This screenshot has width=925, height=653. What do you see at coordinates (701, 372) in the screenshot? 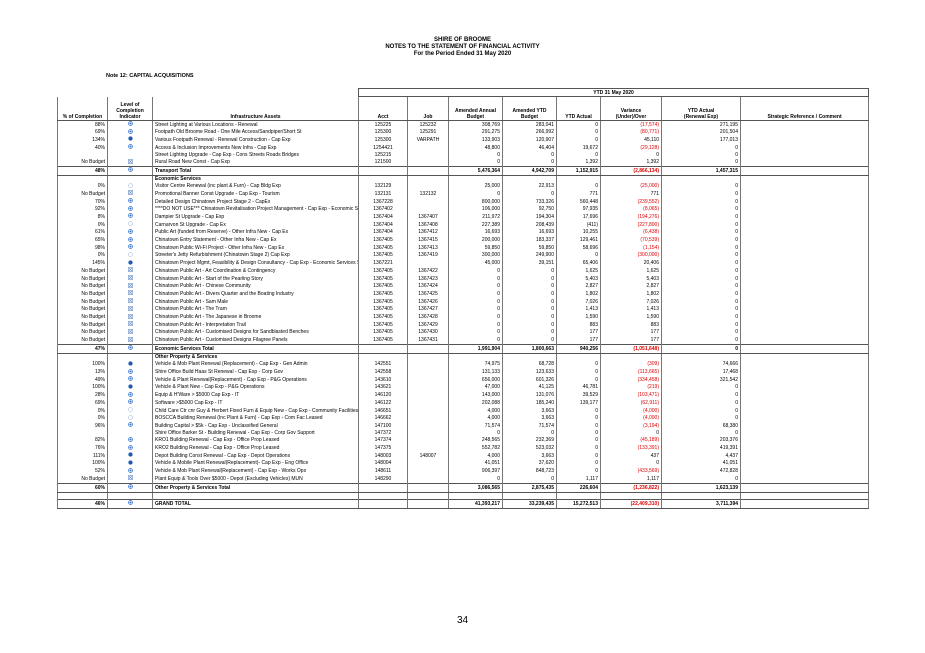
I see `cell: 17,468` at bounding box center [701, 372].